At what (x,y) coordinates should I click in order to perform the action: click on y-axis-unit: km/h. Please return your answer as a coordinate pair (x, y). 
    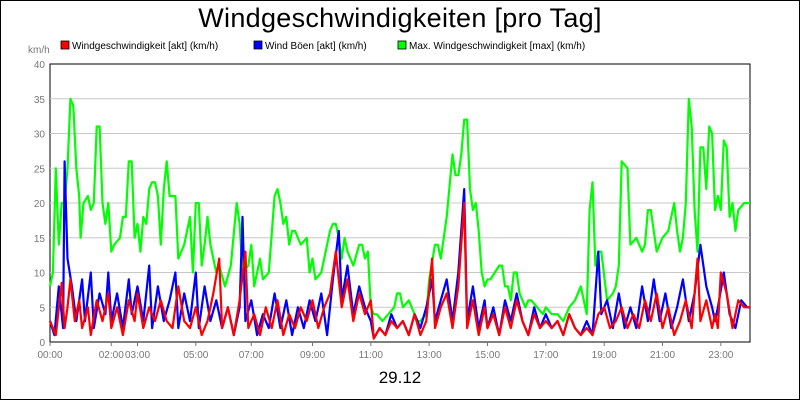
    Looking at the image, I should click on (39, 50).